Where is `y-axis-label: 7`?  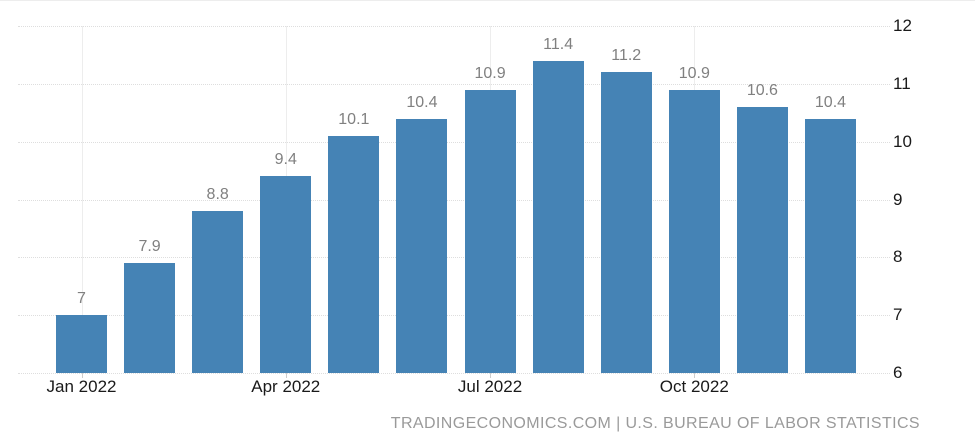 y-axis-label: 7 is located at coordinates (898, 315).